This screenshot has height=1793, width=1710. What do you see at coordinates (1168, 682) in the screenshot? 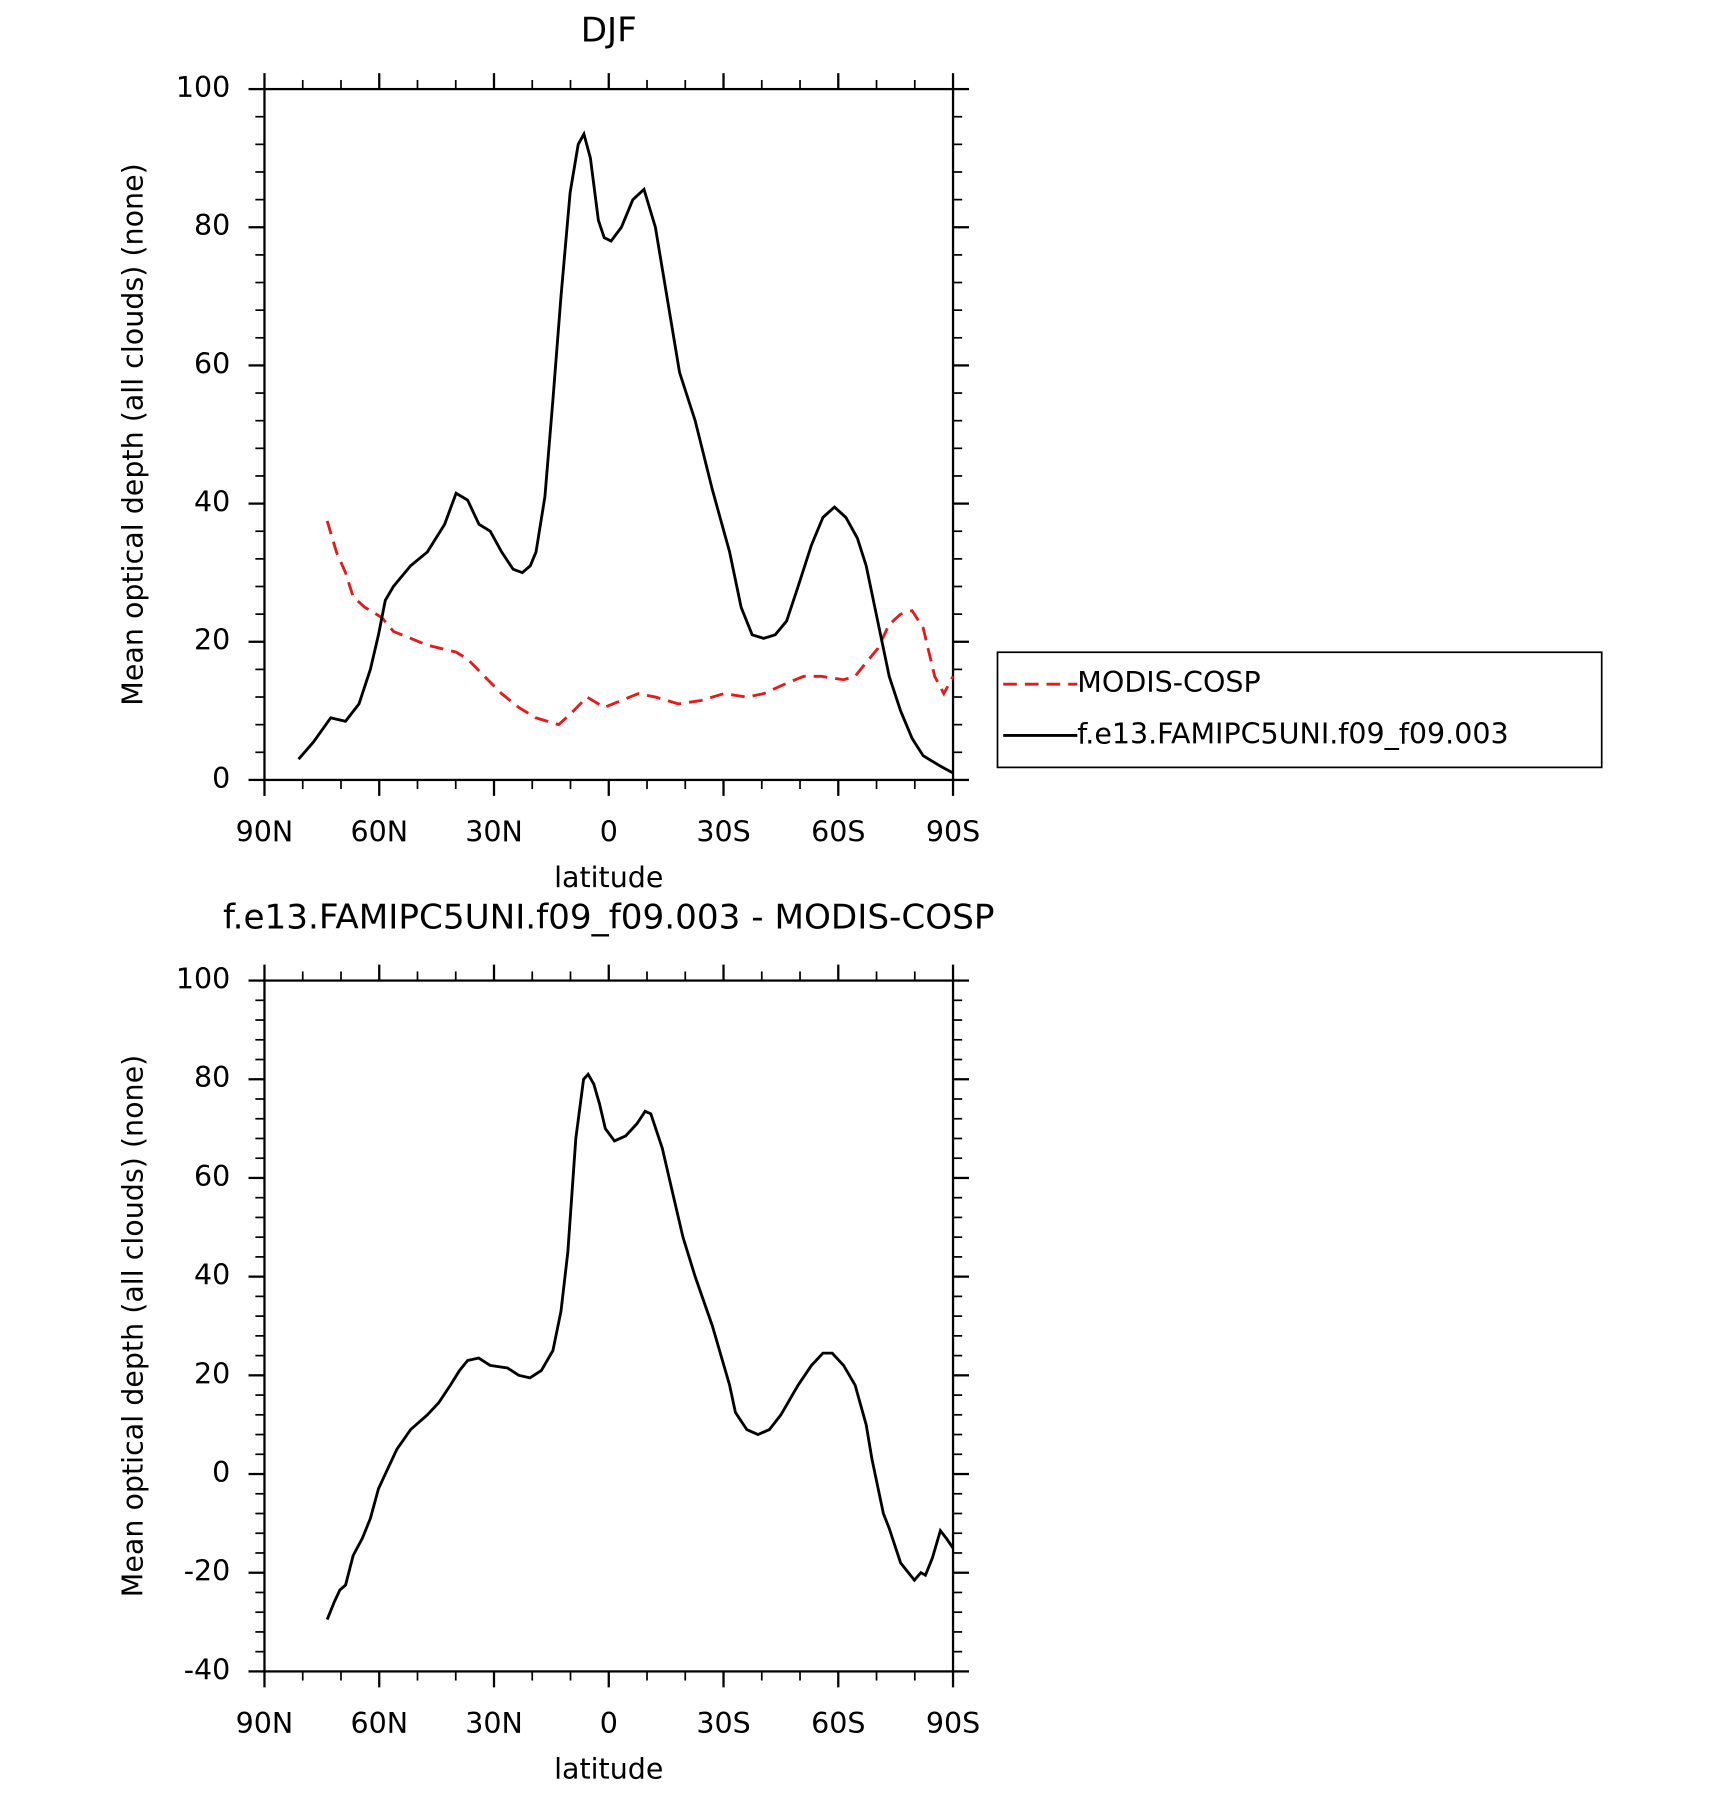
I see `legend-label: MODIS-COSP` at bounding box center [1168, 682].